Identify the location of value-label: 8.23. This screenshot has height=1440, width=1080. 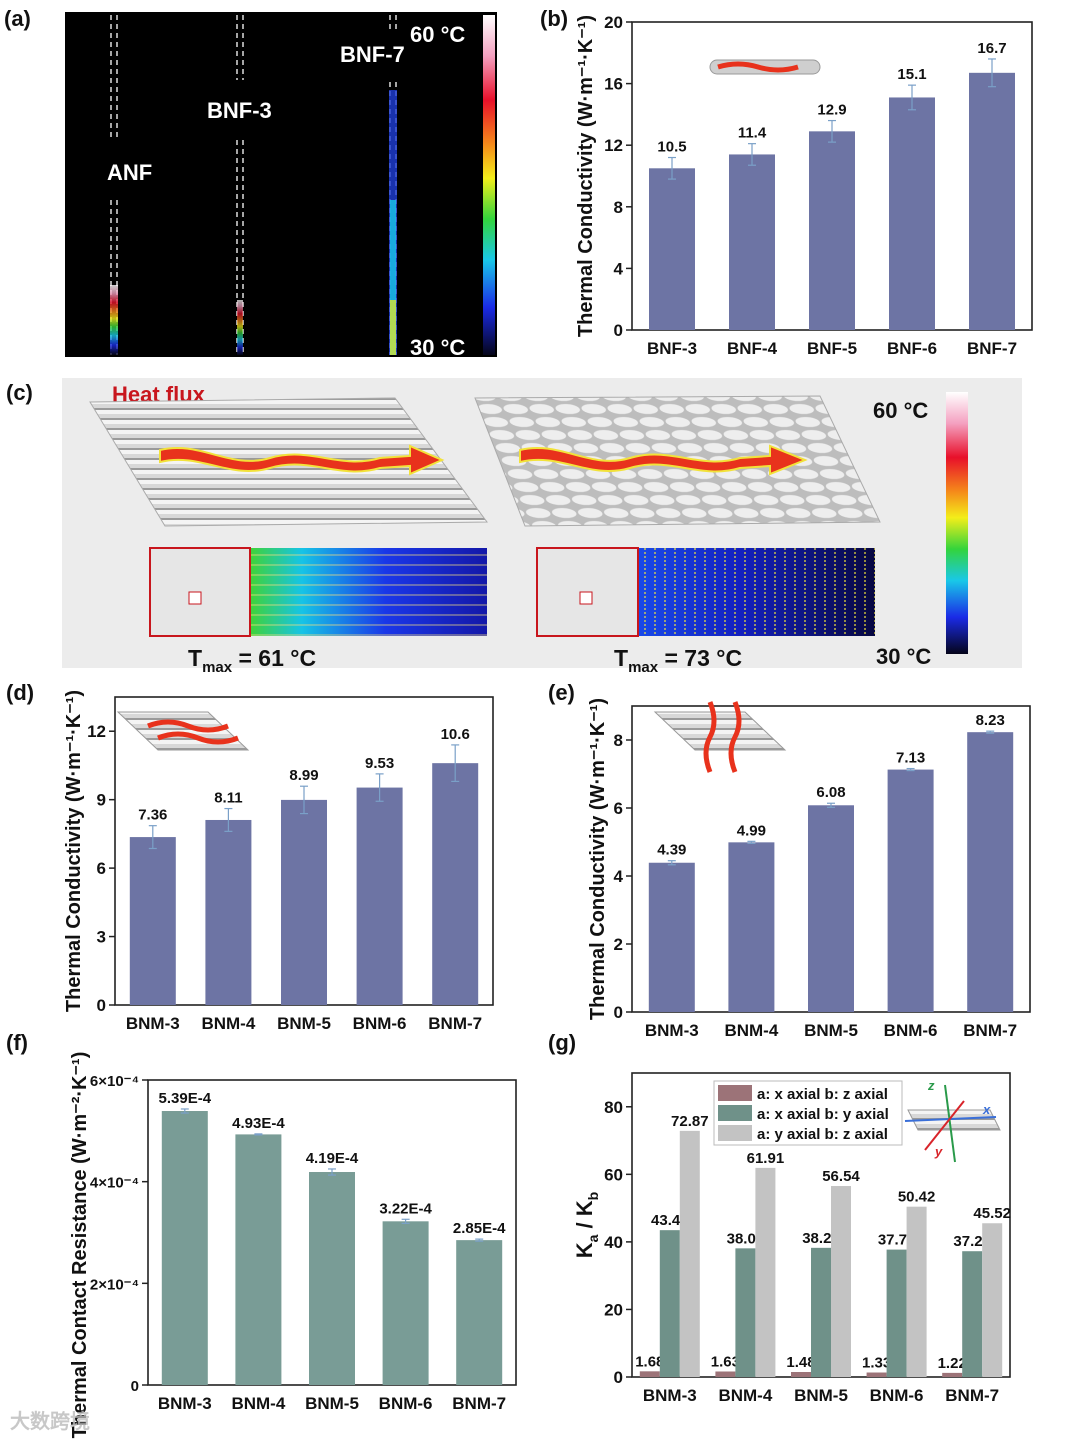
(990, 720).